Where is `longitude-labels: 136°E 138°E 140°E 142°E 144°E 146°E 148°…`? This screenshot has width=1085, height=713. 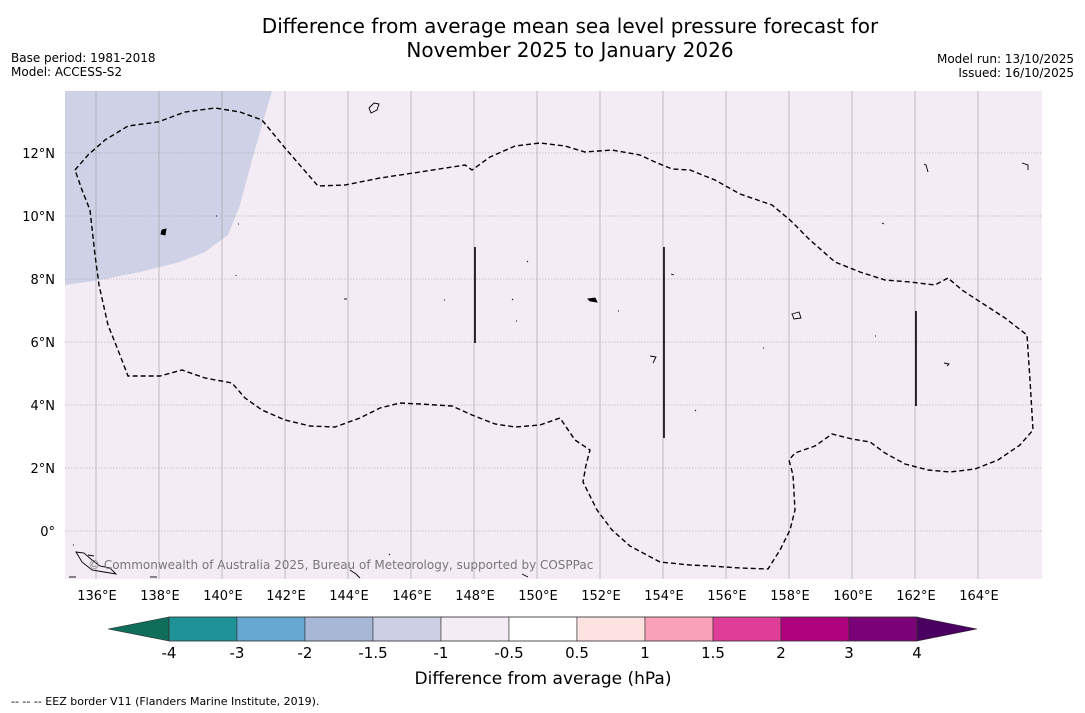
longitude-labels: 136°E 138°E 140°E 142°E 144°E 146°E 148°… is located at coordinates (538, 596).